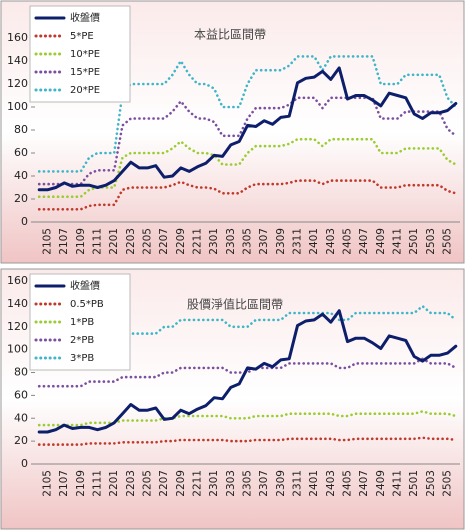 This screenshot has height=530, width=466. I want to click on legend-label: 3*PB, so click(82, 358).